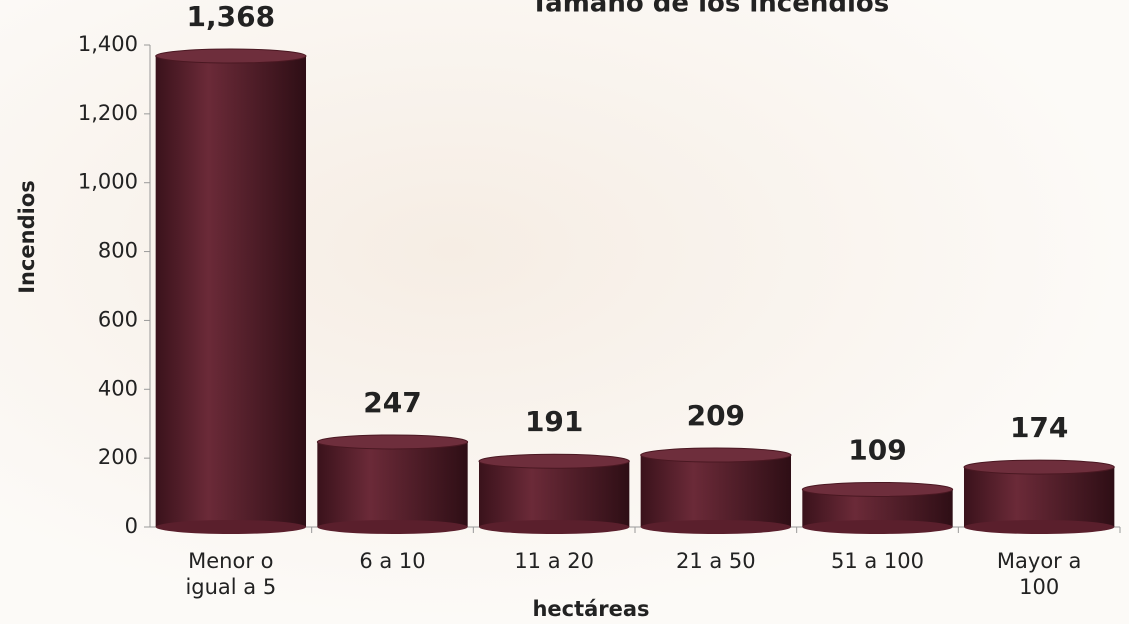 The image size is (1129, 624). What do you see at coordinates (554, 561) in the screenshot?
I see `x-tick-label: 11 a 20` at bounding box center [554, 561].